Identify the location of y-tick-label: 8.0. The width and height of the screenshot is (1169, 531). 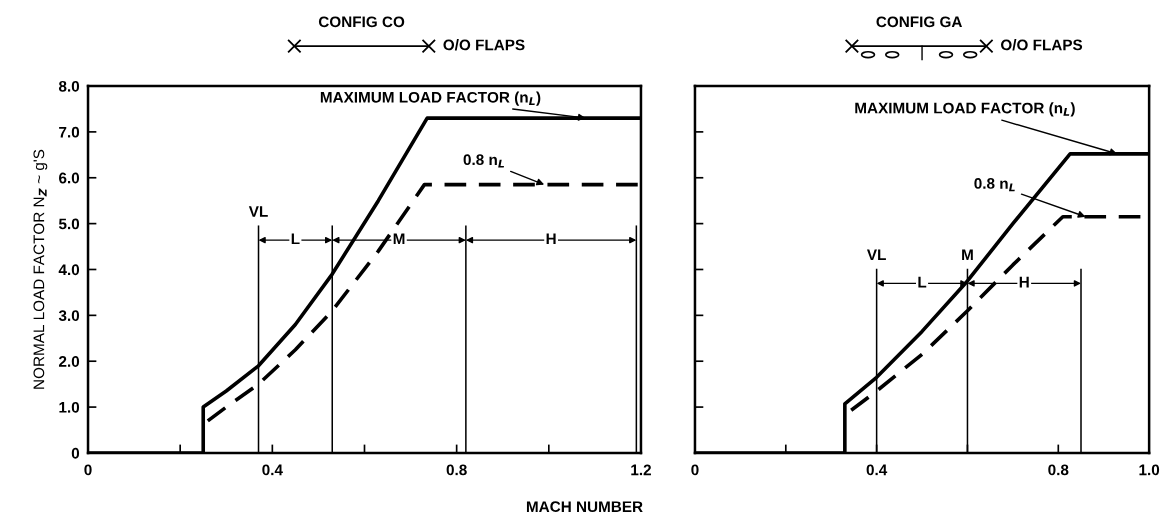
(69, 86).